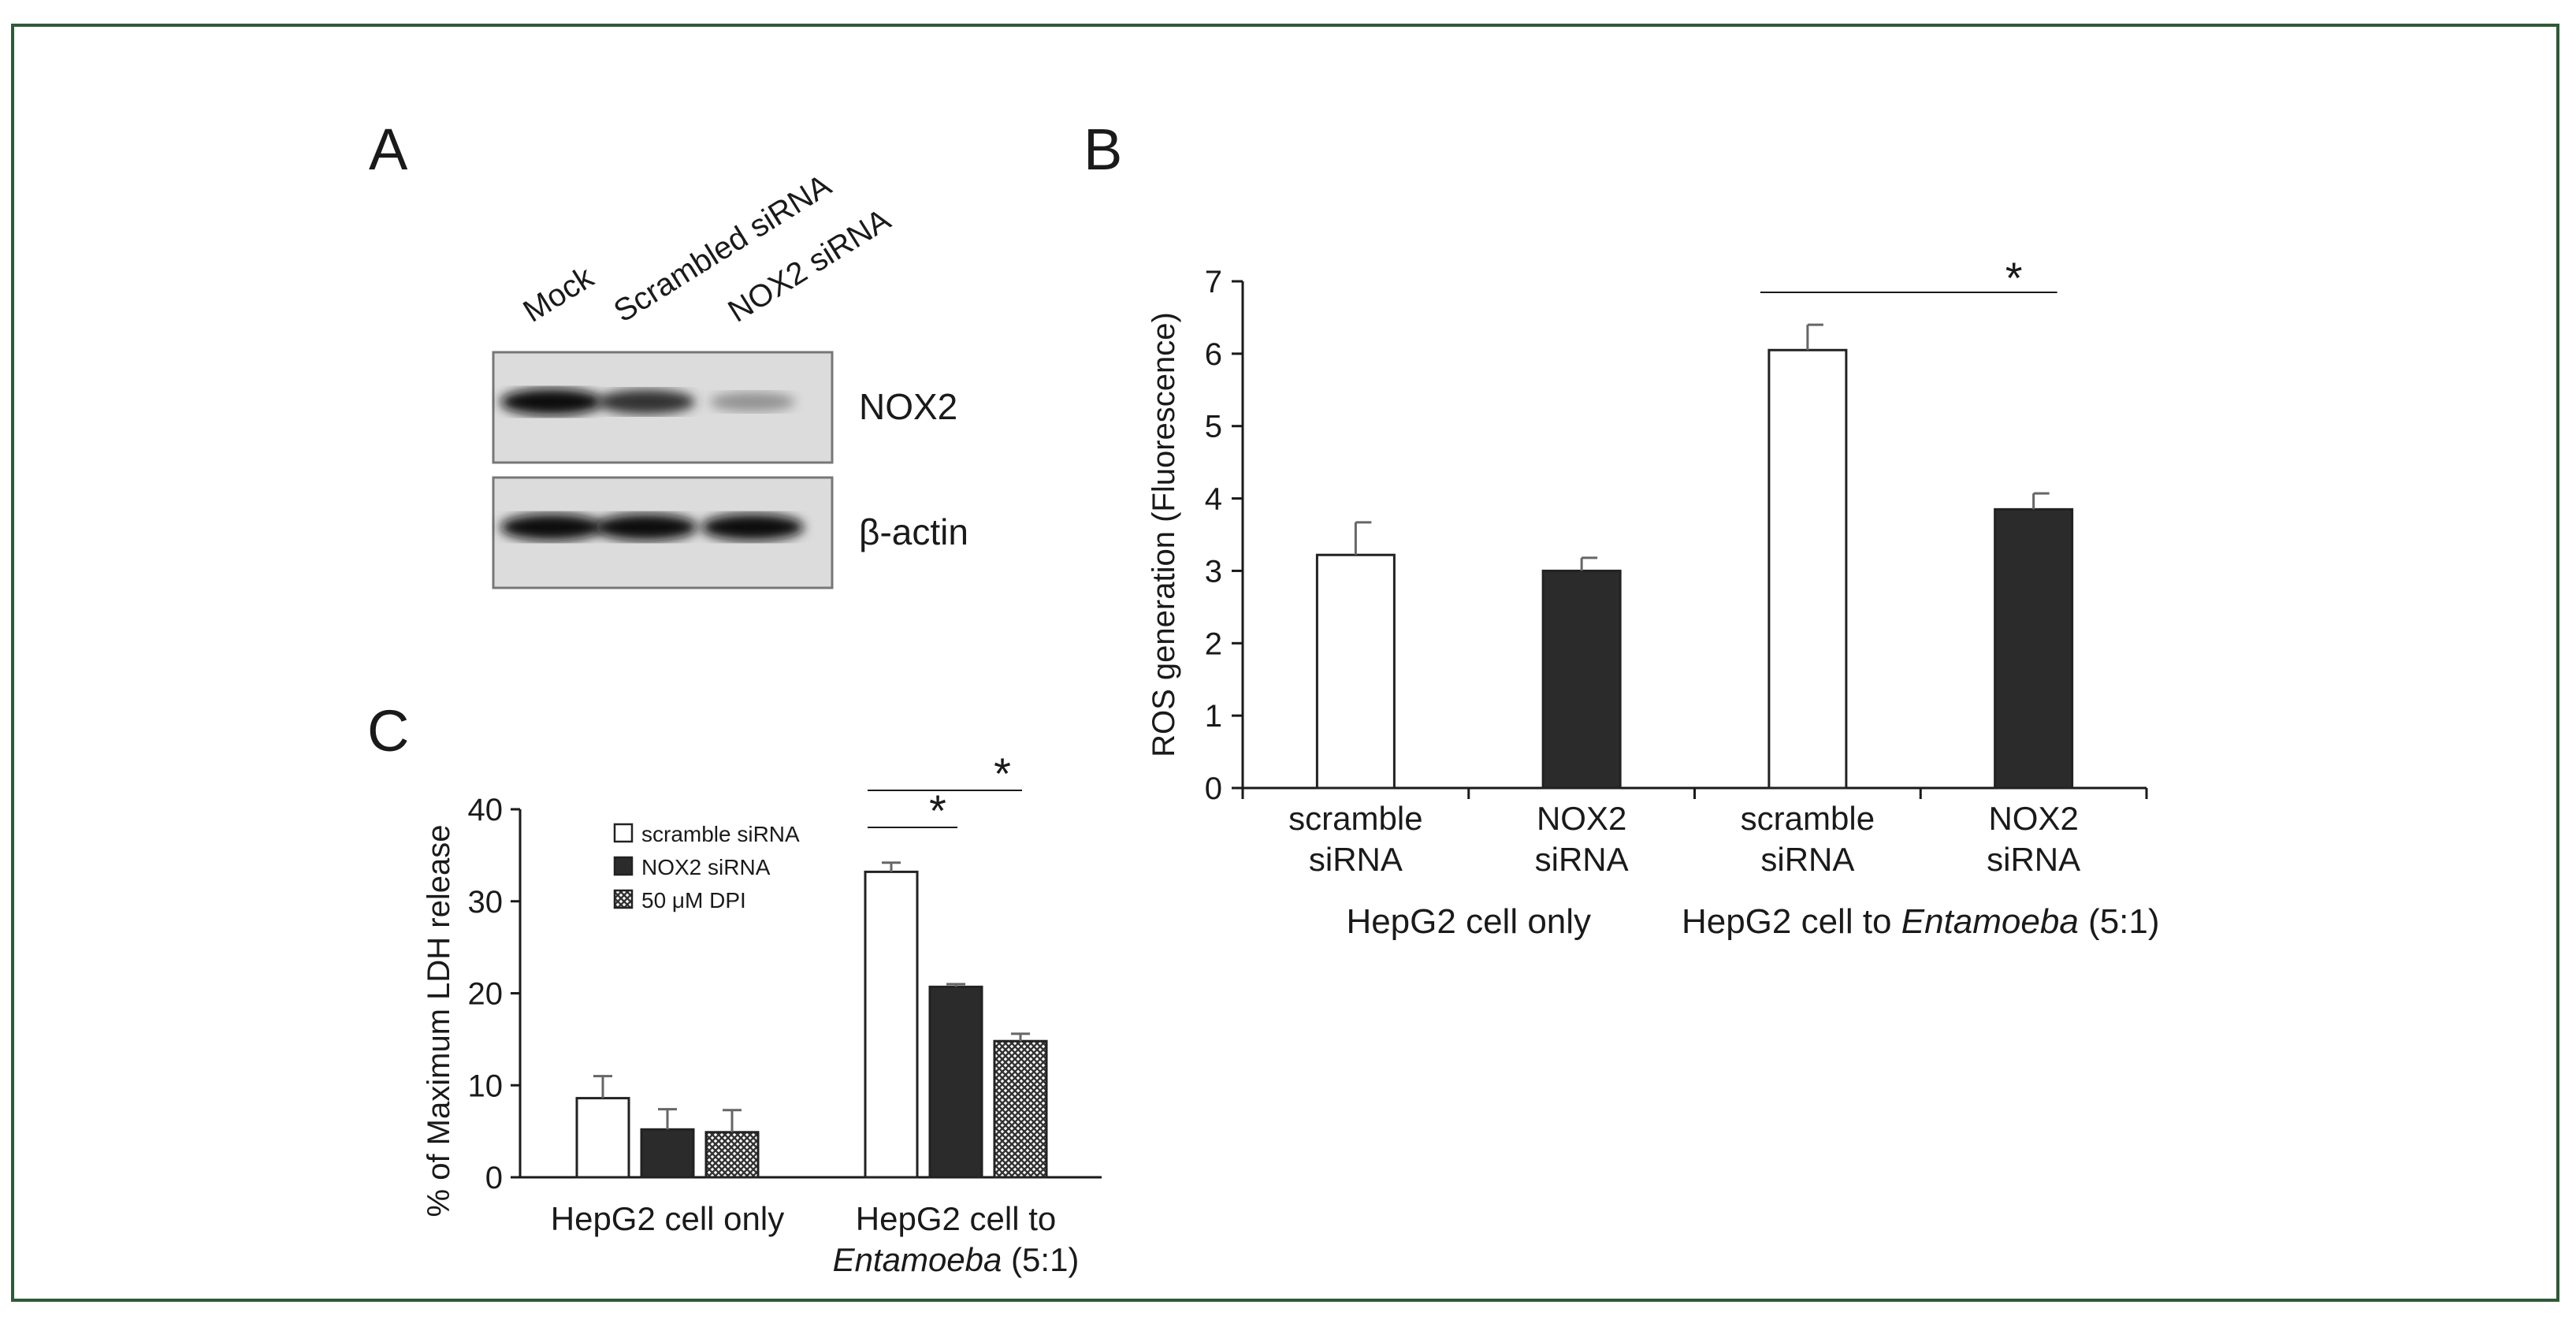 The height and width of the screenshot is (1327, 2576). What do you see at coordinates (1213, 500) in the screenshot?
I see `y-tick-label: 4` at bounding box center [1213, 500].